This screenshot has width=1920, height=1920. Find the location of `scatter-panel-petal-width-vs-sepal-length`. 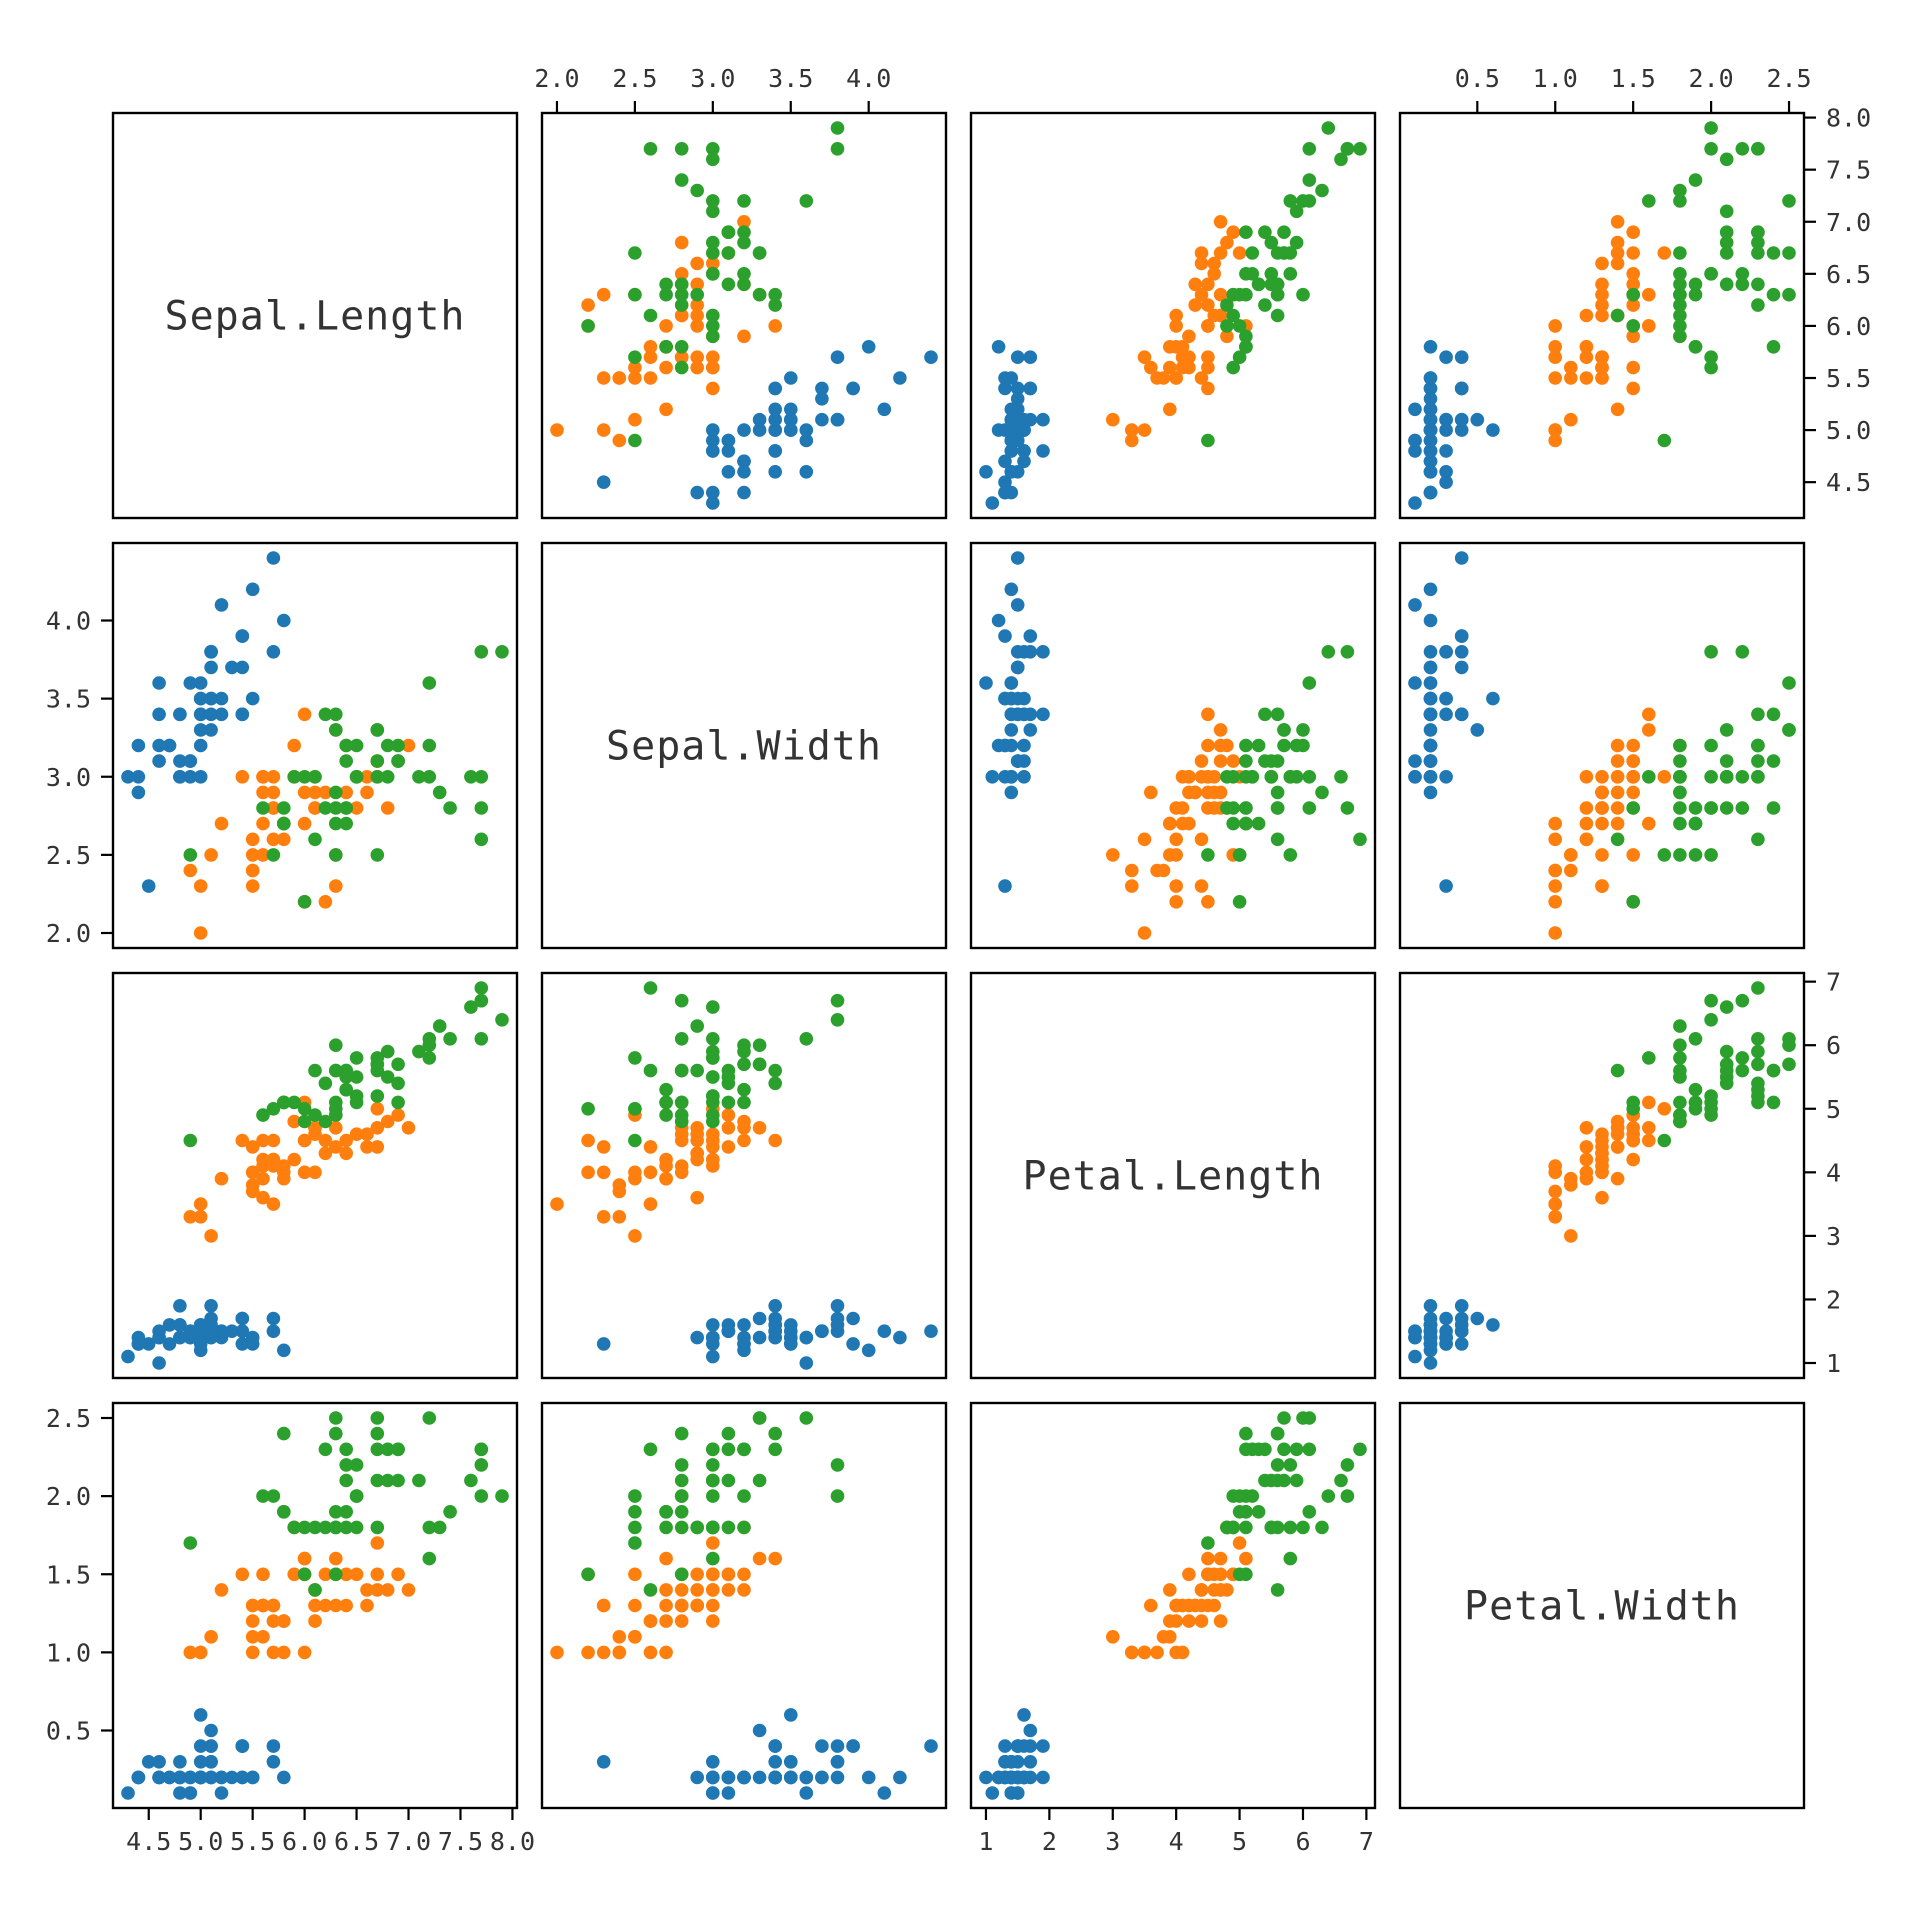

scatter-panel-petal-width-vs-sepal-length is located at coordinates (1602, 315).